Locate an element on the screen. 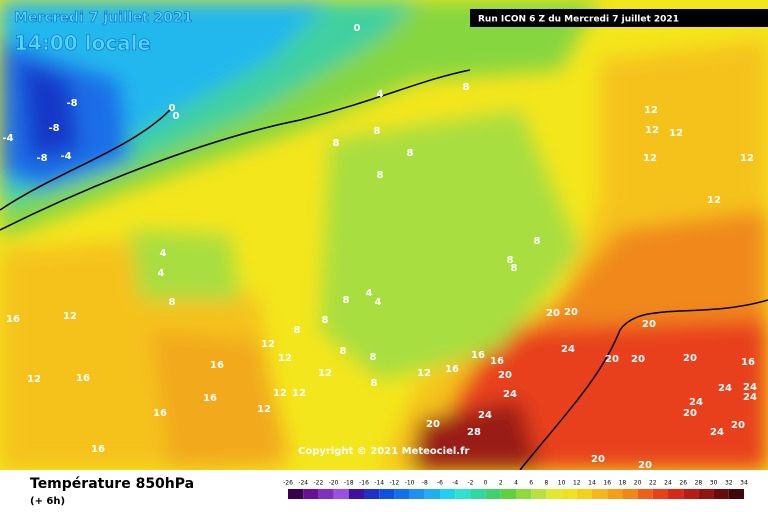  legend-label: 16 is located at coordinates (607, 483).